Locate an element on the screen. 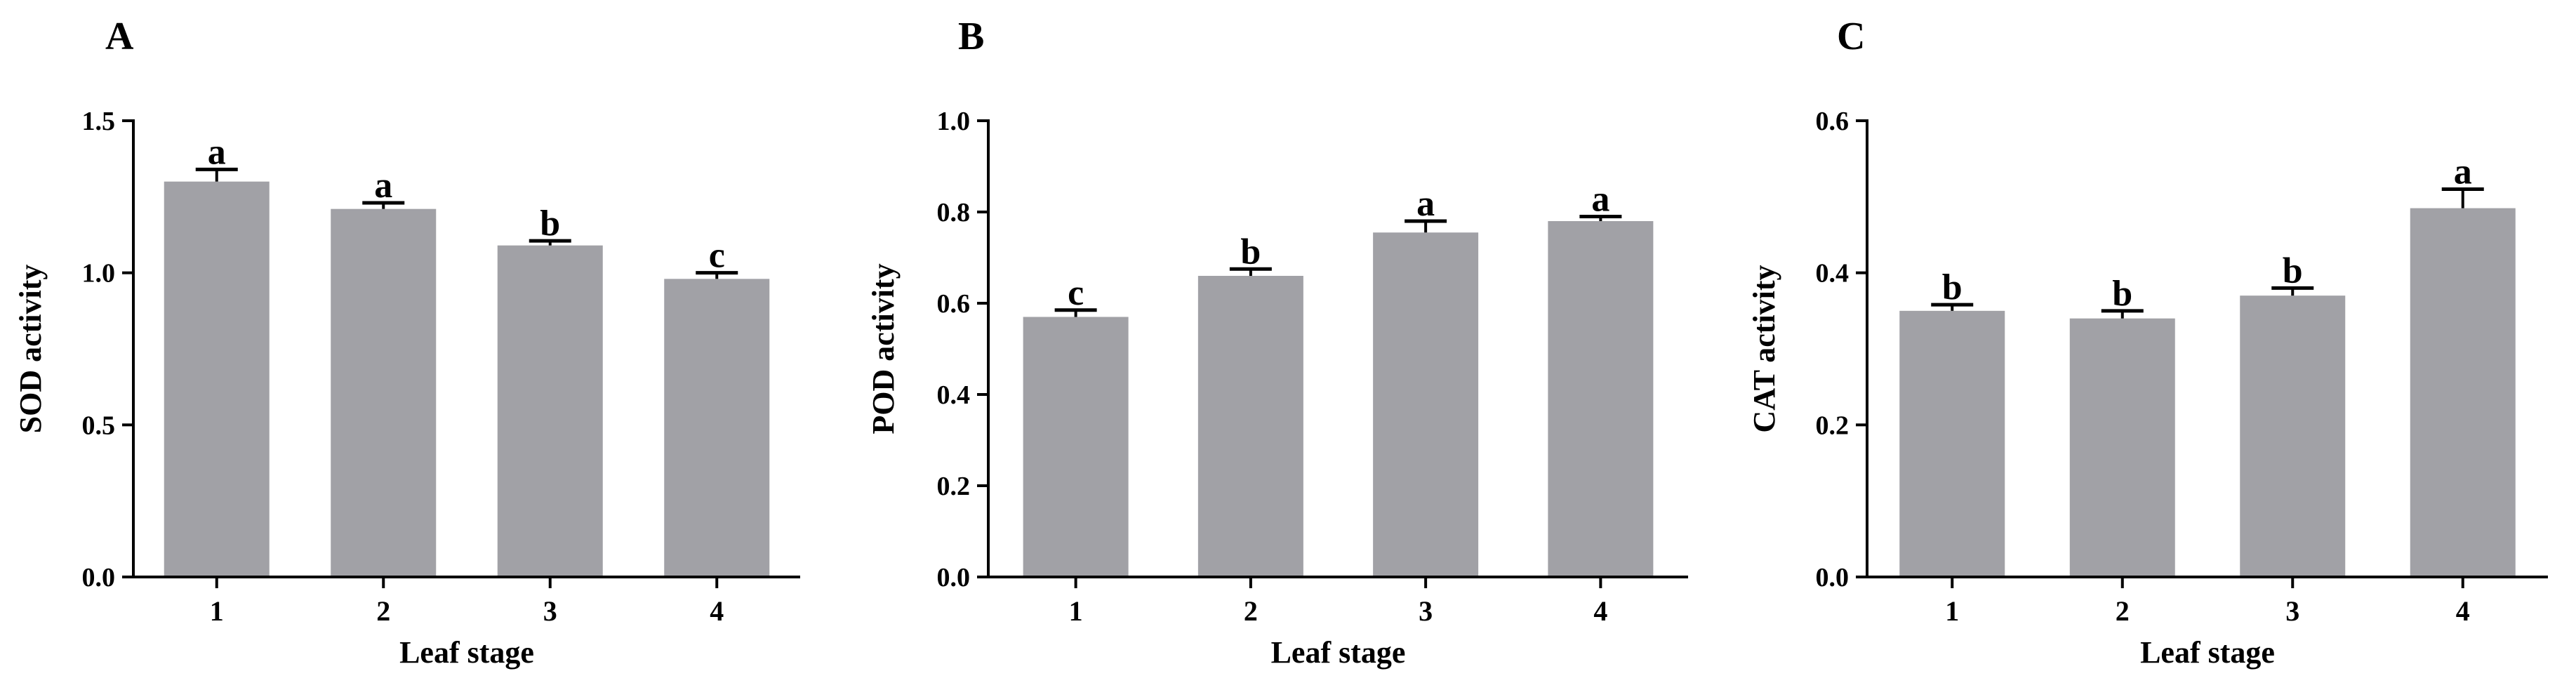  pod-xtick-label-3: 3 is located at coordinates (1426, 611).